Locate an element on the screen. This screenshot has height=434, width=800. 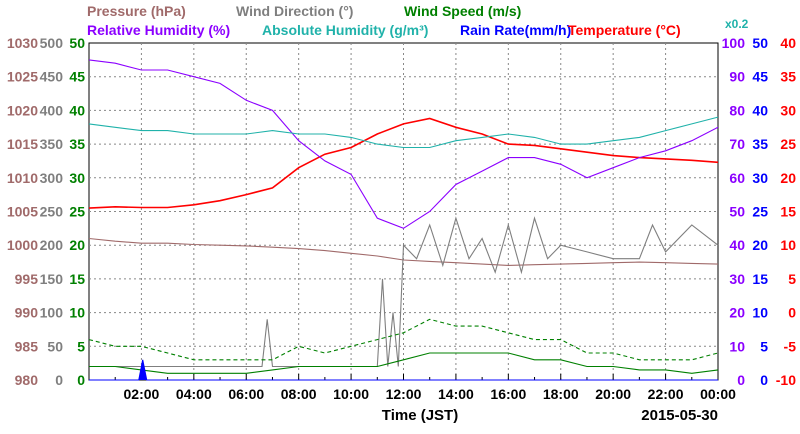
left-tick-label: 300 is located at coordinates (52, 178).